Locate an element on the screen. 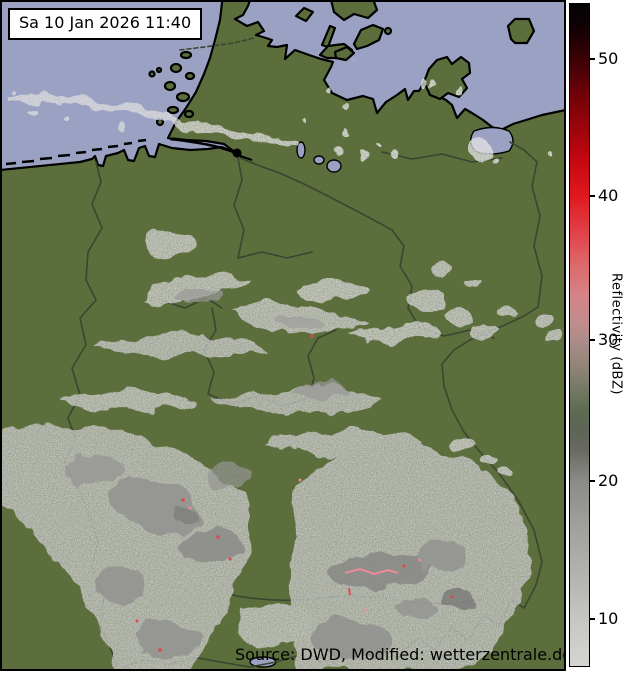  lake-schwerin is located at coordinates (301, 150).